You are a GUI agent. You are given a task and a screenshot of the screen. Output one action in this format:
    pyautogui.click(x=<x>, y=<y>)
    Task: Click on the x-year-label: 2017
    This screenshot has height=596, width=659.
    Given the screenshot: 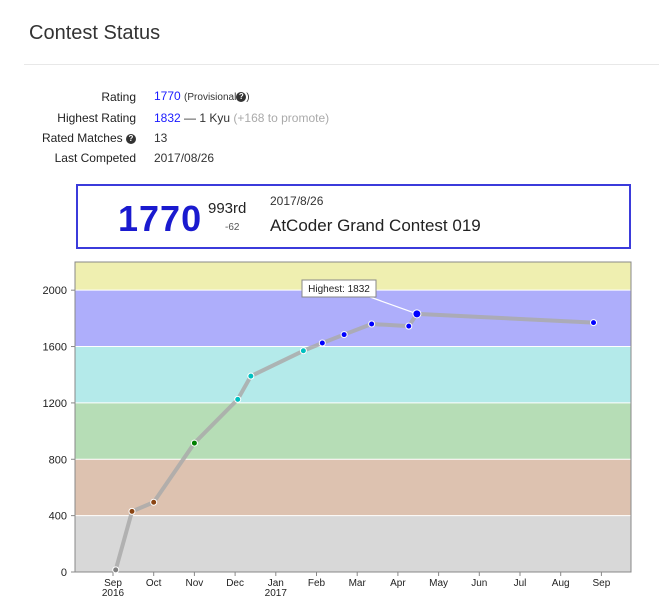 What is the action you would take?
    pyautogui.click(x=276, y=592)
    